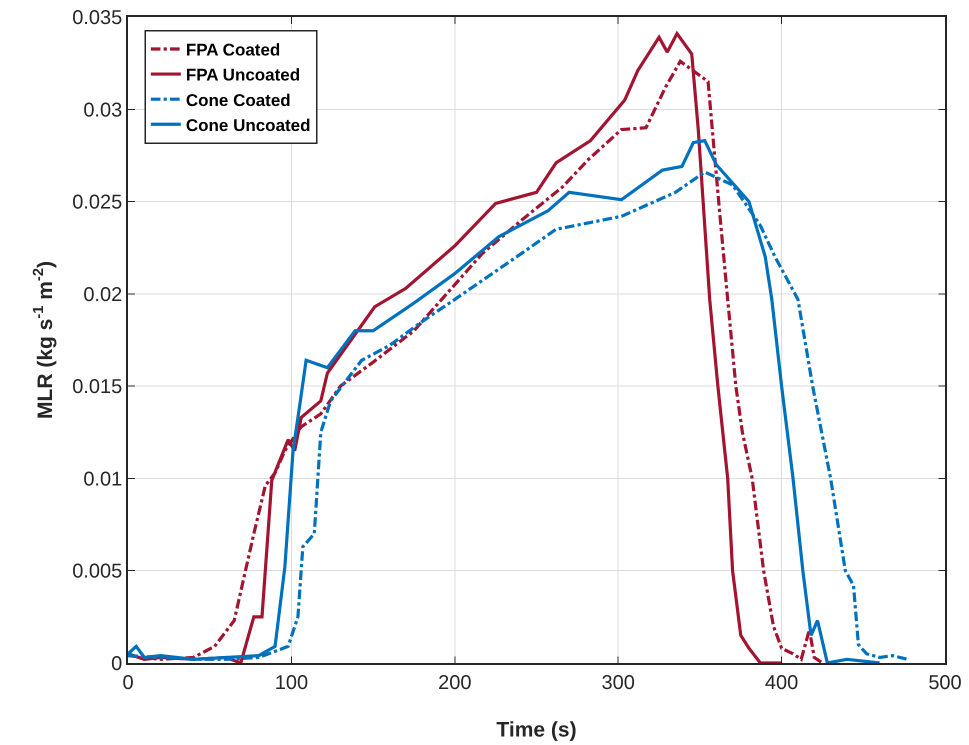  What do you see at coordinates (233, 50) in the screenshot?
I see `legend-label: FPA Coated` at bounding box center [233, 50].